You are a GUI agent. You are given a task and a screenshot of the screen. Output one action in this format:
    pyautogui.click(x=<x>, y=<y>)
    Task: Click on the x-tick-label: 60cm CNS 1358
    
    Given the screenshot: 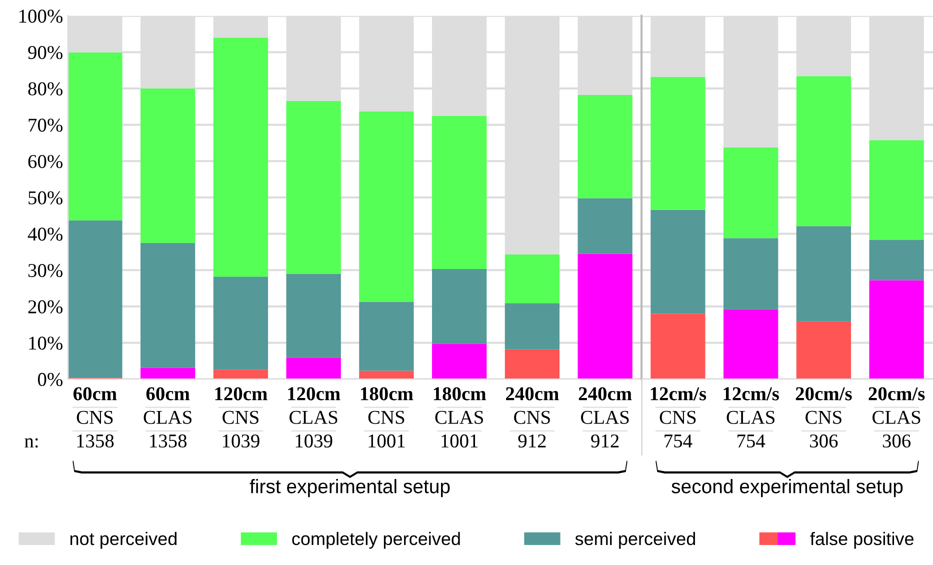 What is the action you would take?
    pyautogui.click(x=95, y=417)
    